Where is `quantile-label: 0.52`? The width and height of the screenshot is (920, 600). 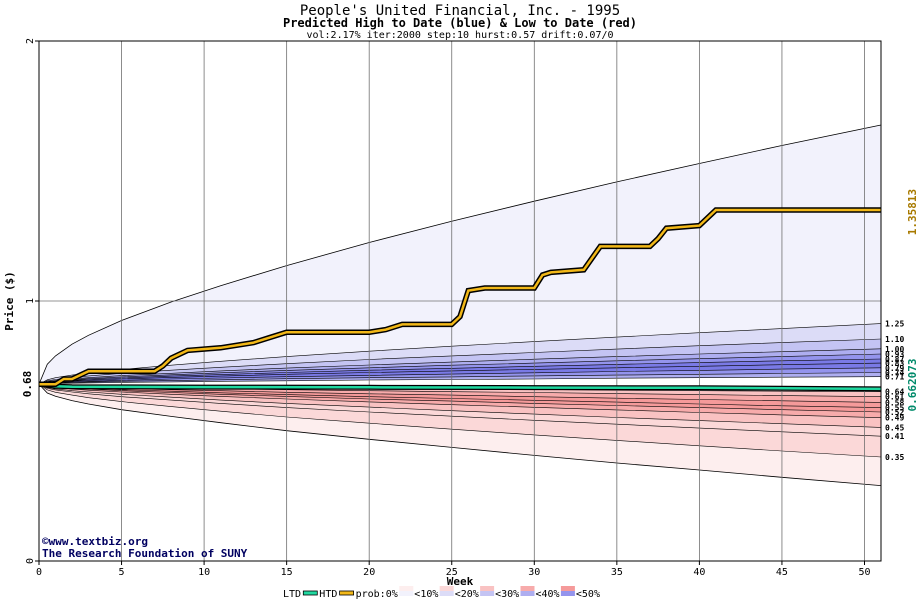 quantile-label: 0.52 is located at coordinates (894, 412).